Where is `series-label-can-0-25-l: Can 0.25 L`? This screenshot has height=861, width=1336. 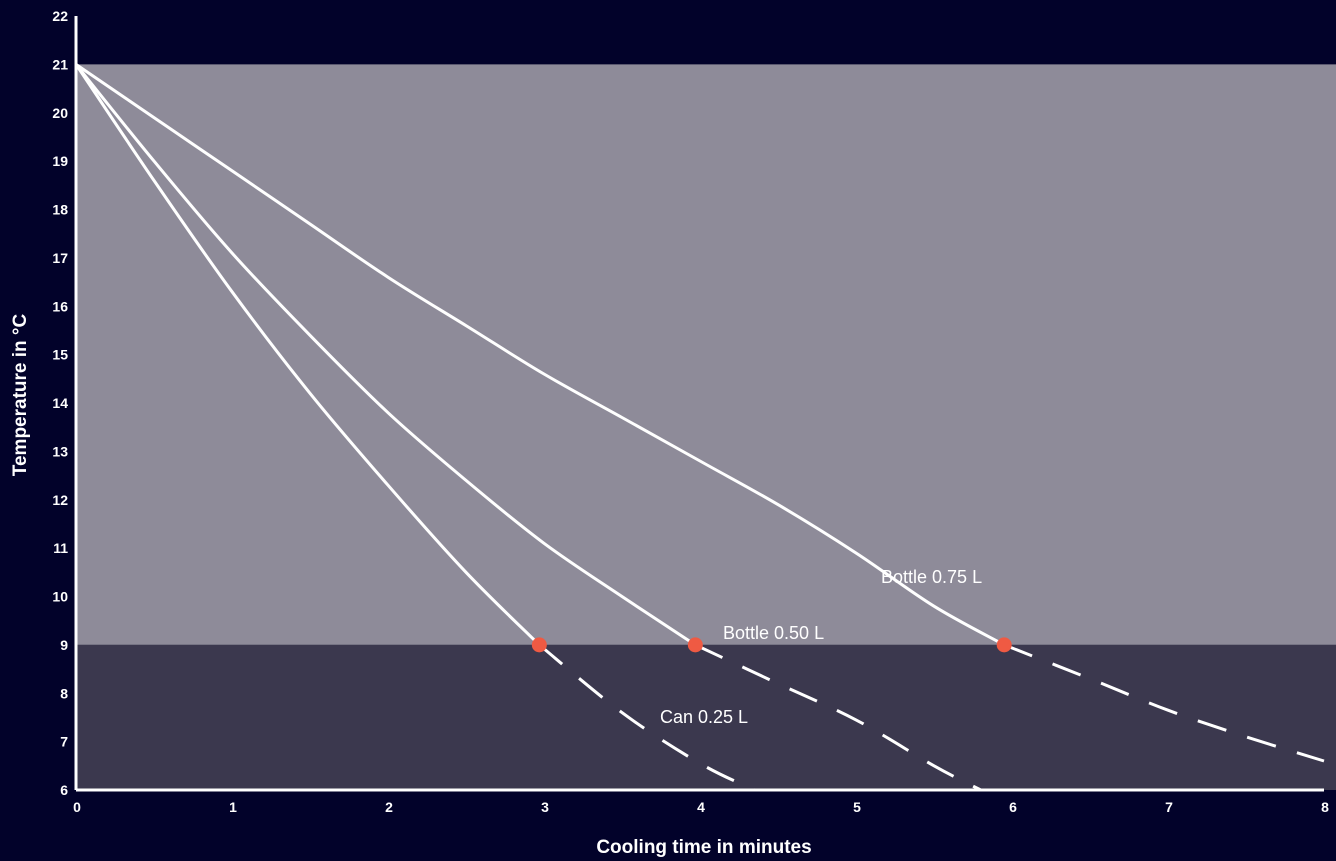
series-label-can-0-25-l: Can 0.25 L is located at coordinates (704, 717).